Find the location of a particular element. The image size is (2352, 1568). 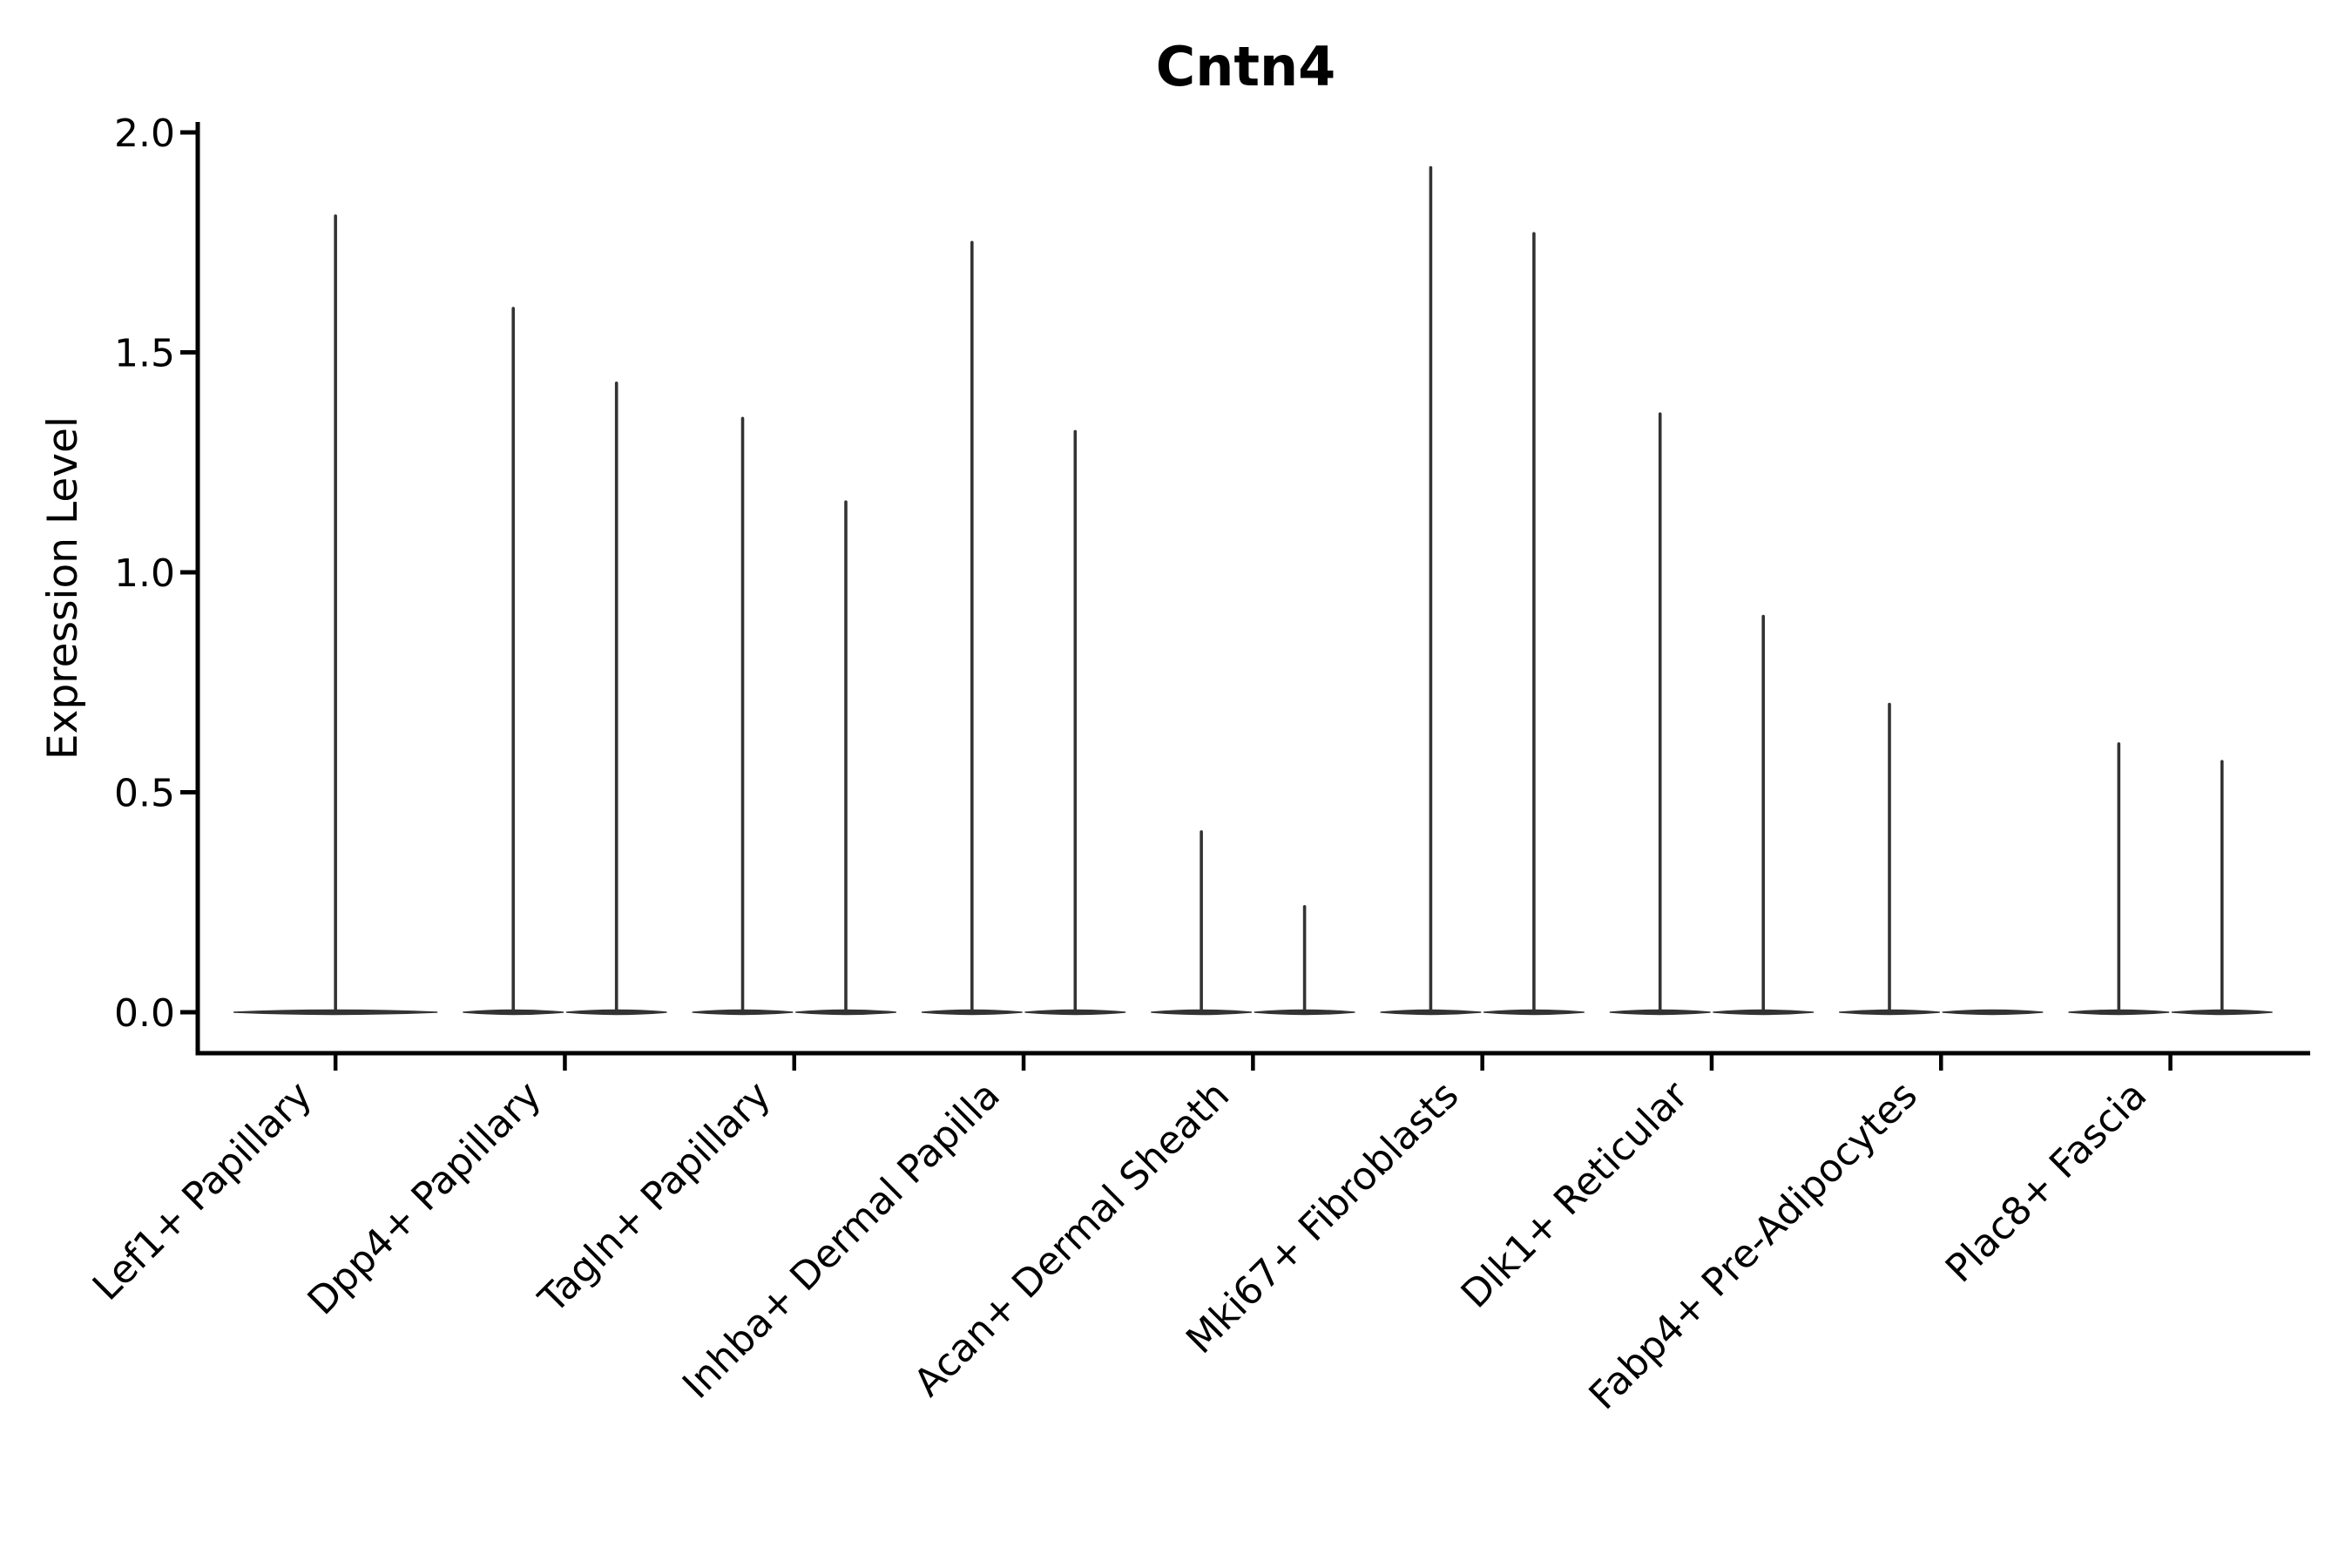

violin-base is located at coordinates (1993, 1013).